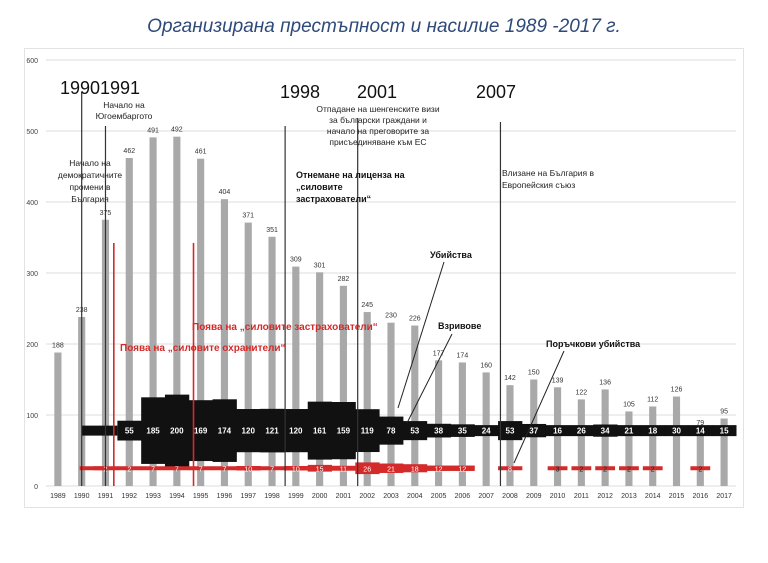 The height and width of the screenshot is (563, 768). Describe the element at coordinates (391, 496) in the screenshot. I see `x-tick-label: 2003` at that location.